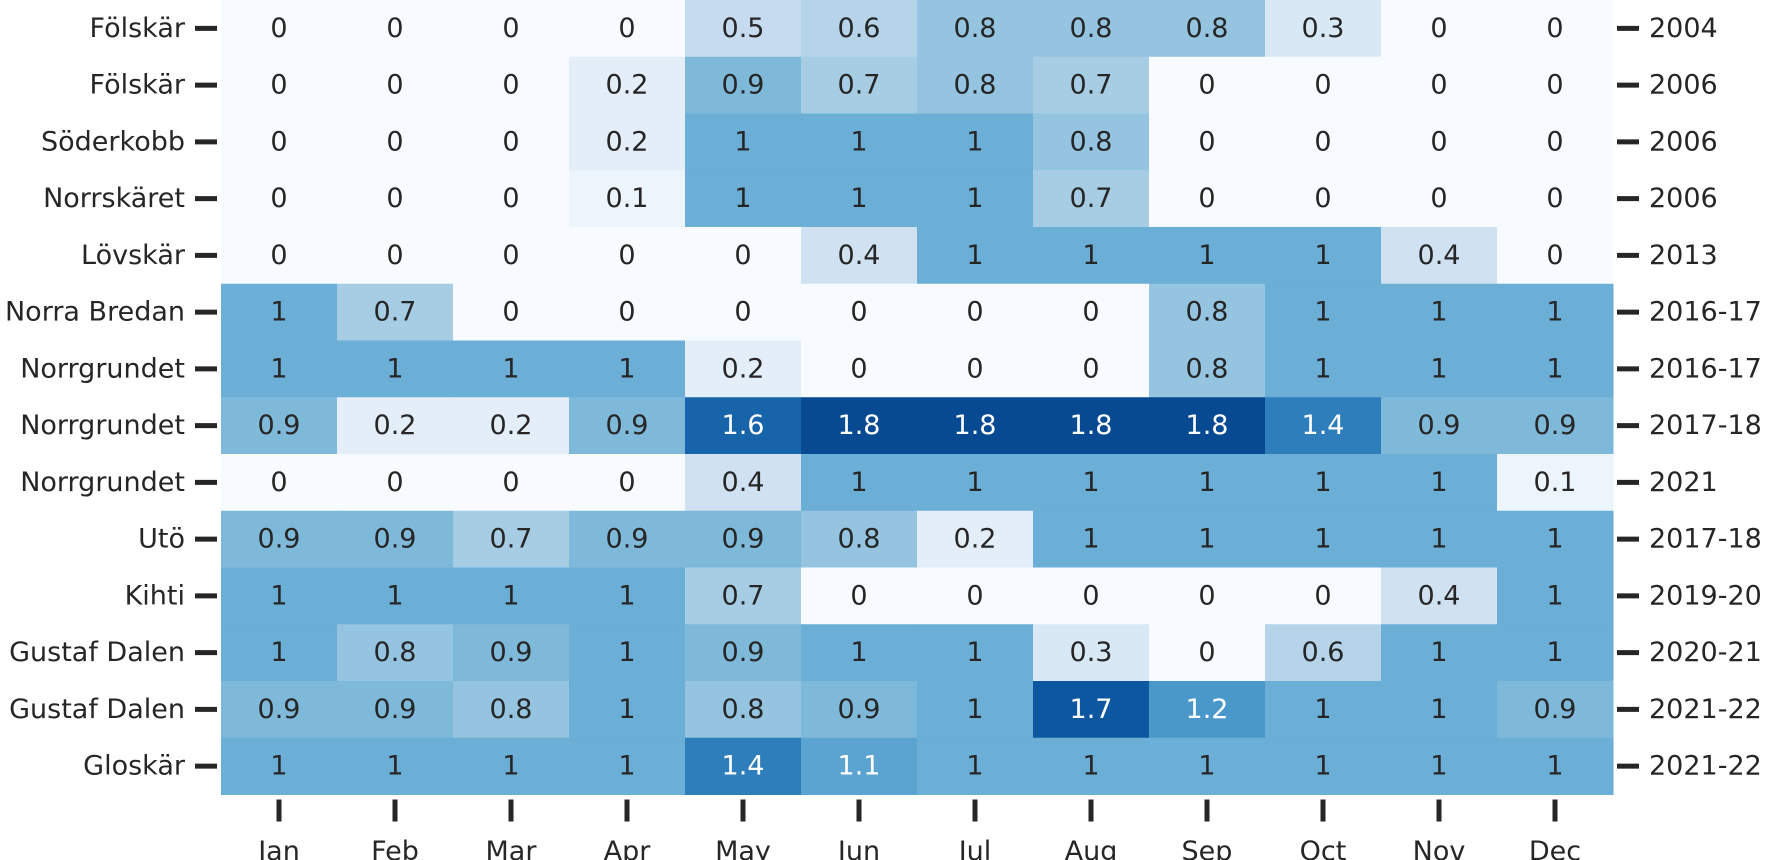 The height and width of the screenshot is (860, 1775). I want to click on column-label: Apr, so click(628, 848).